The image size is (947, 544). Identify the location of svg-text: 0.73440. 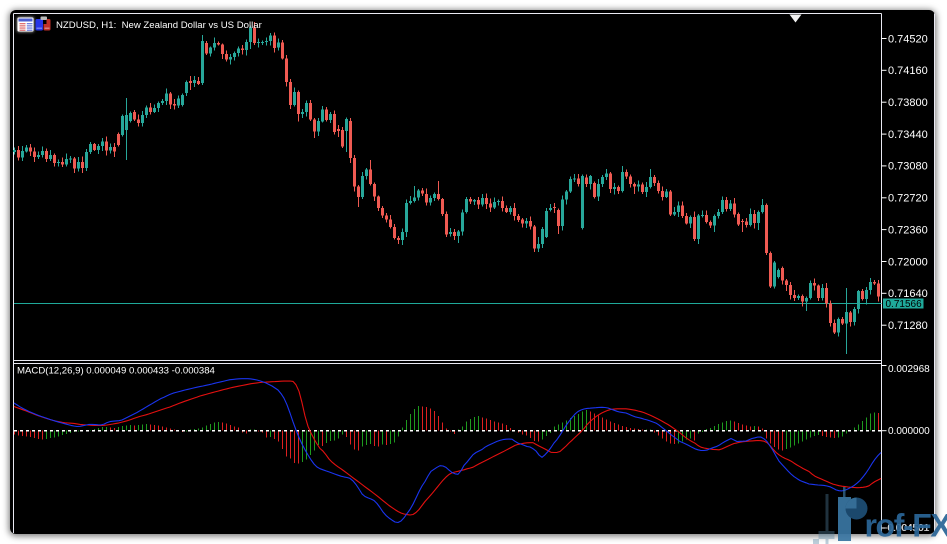
(908, 135).